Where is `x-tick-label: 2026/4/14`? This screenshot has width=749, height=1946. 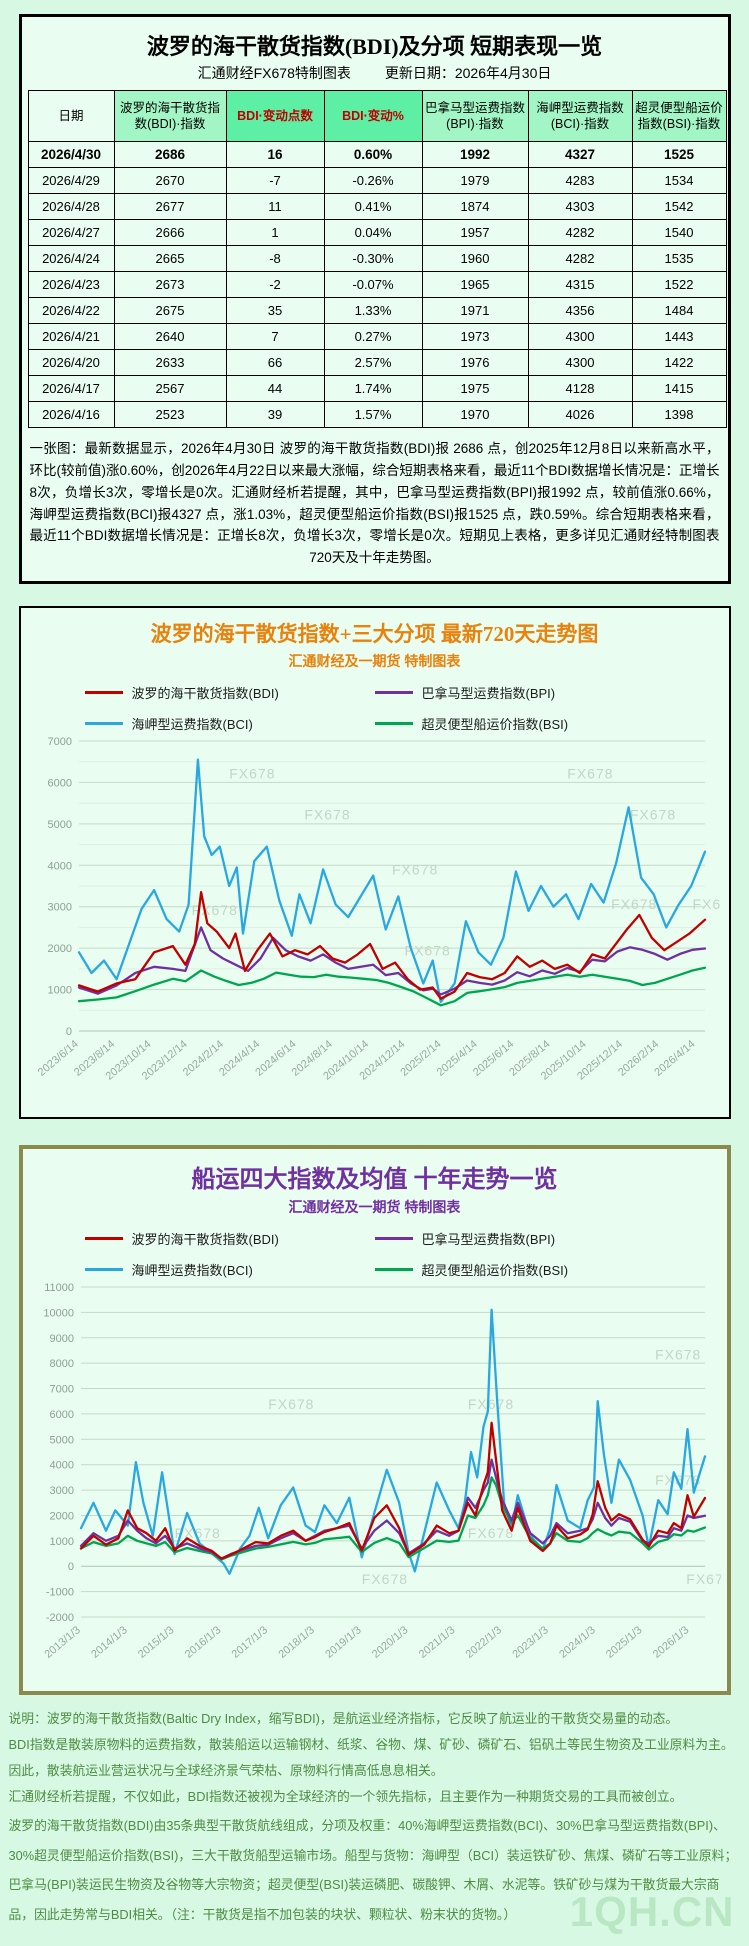 x-tick-label: 2026/4/14 is located at coordinates (674, 1058).